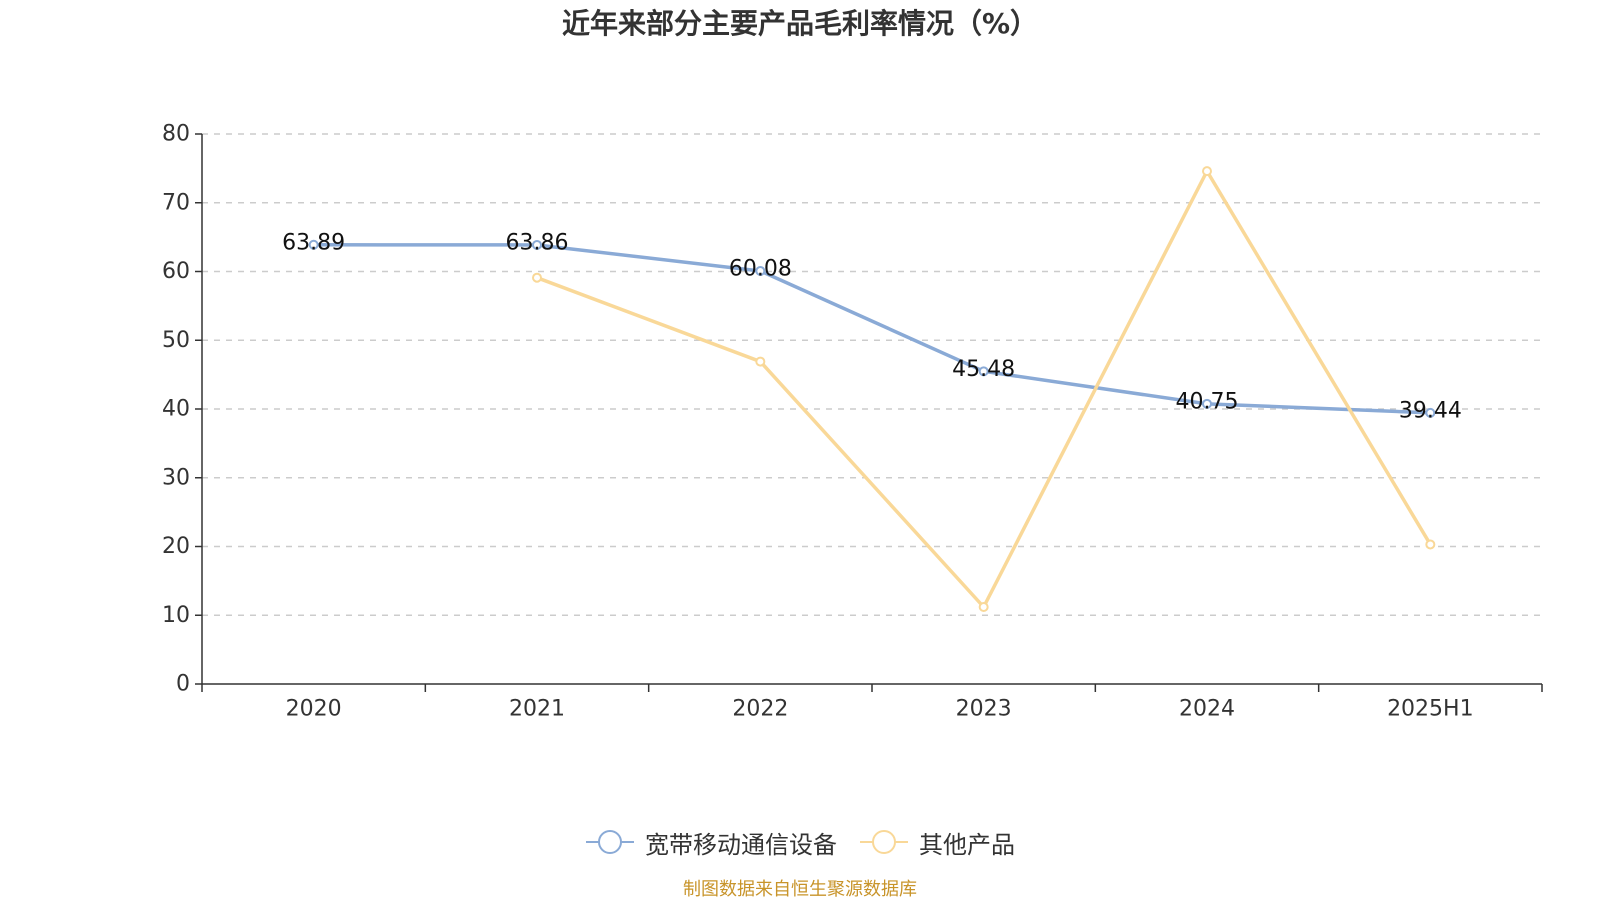 Image resolution: width=1600 pixels, height=900 pixels. I want to click on legend-label: 其他产品, so click(967, 844).